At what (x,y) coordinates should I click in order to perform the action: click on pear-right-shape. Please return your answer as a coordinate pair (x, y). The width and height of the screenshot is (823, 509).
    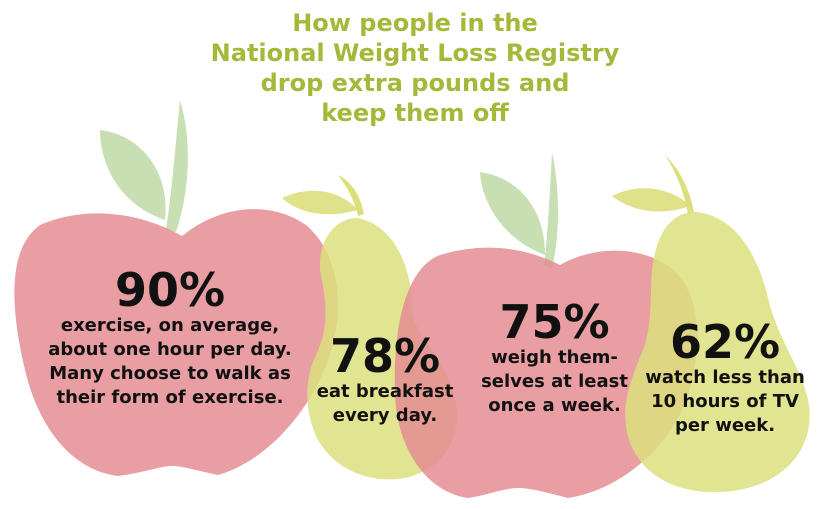
    Looking at the image, I should click on (717, 352).